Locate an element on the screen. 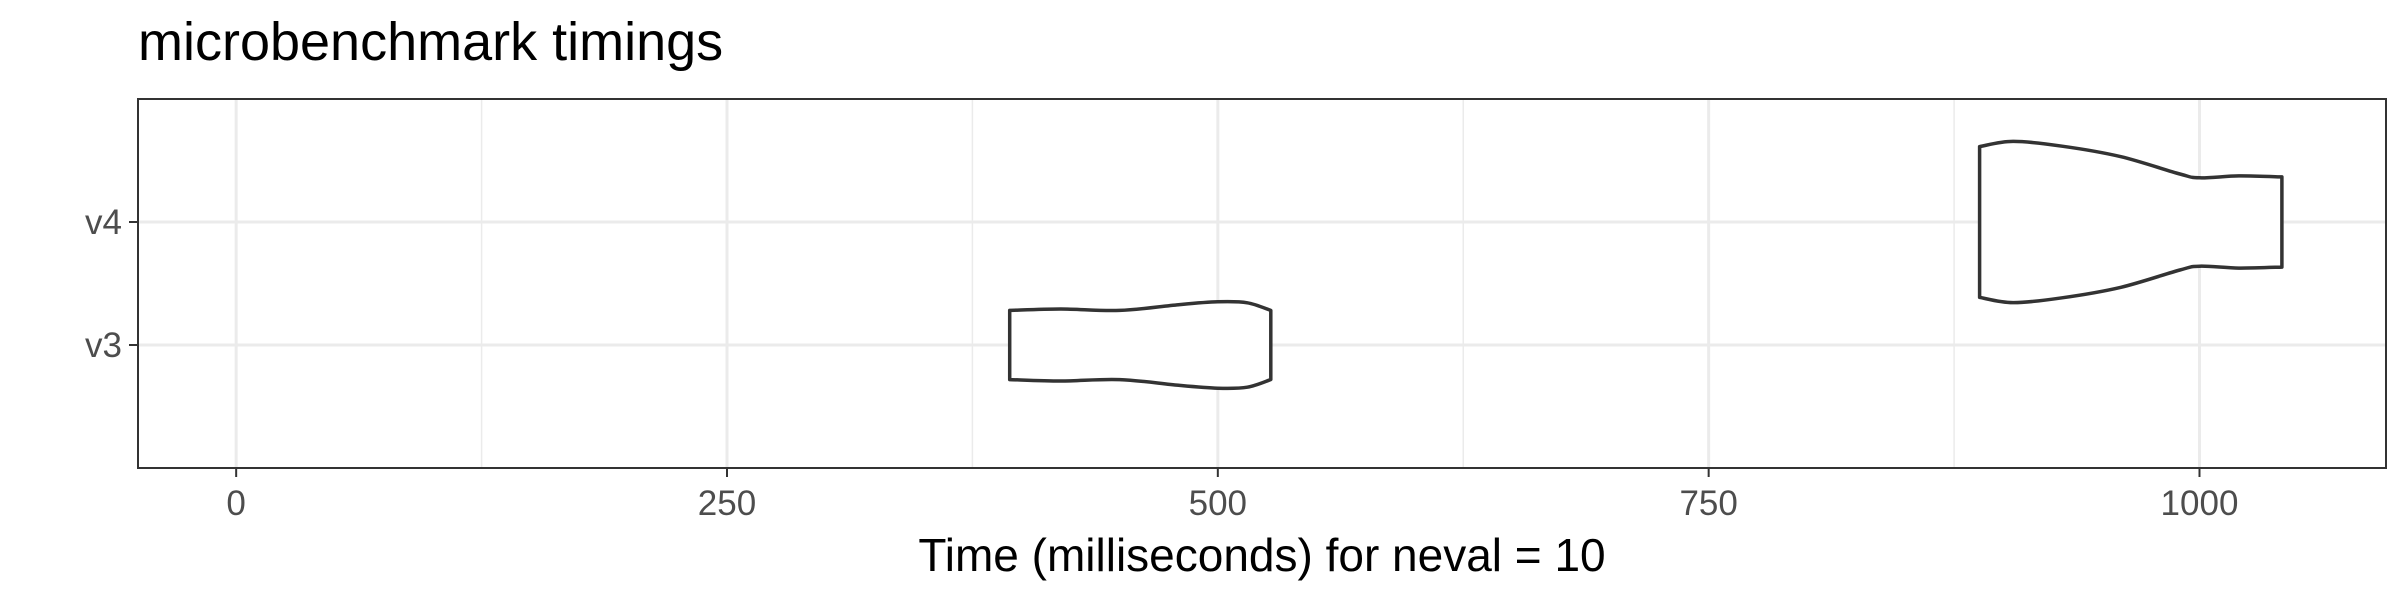 The width and height of the screenshot is (2400, 600). x-axis-title: Time (milliseconds) for neval = 10 is located at coordinates (1261, 555).